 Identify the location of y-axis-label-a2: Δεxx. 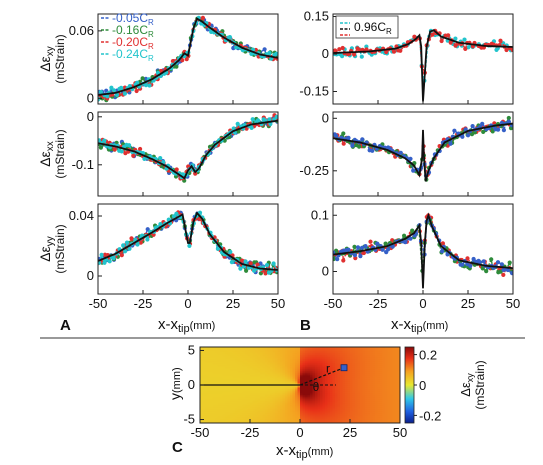
(46, 154).